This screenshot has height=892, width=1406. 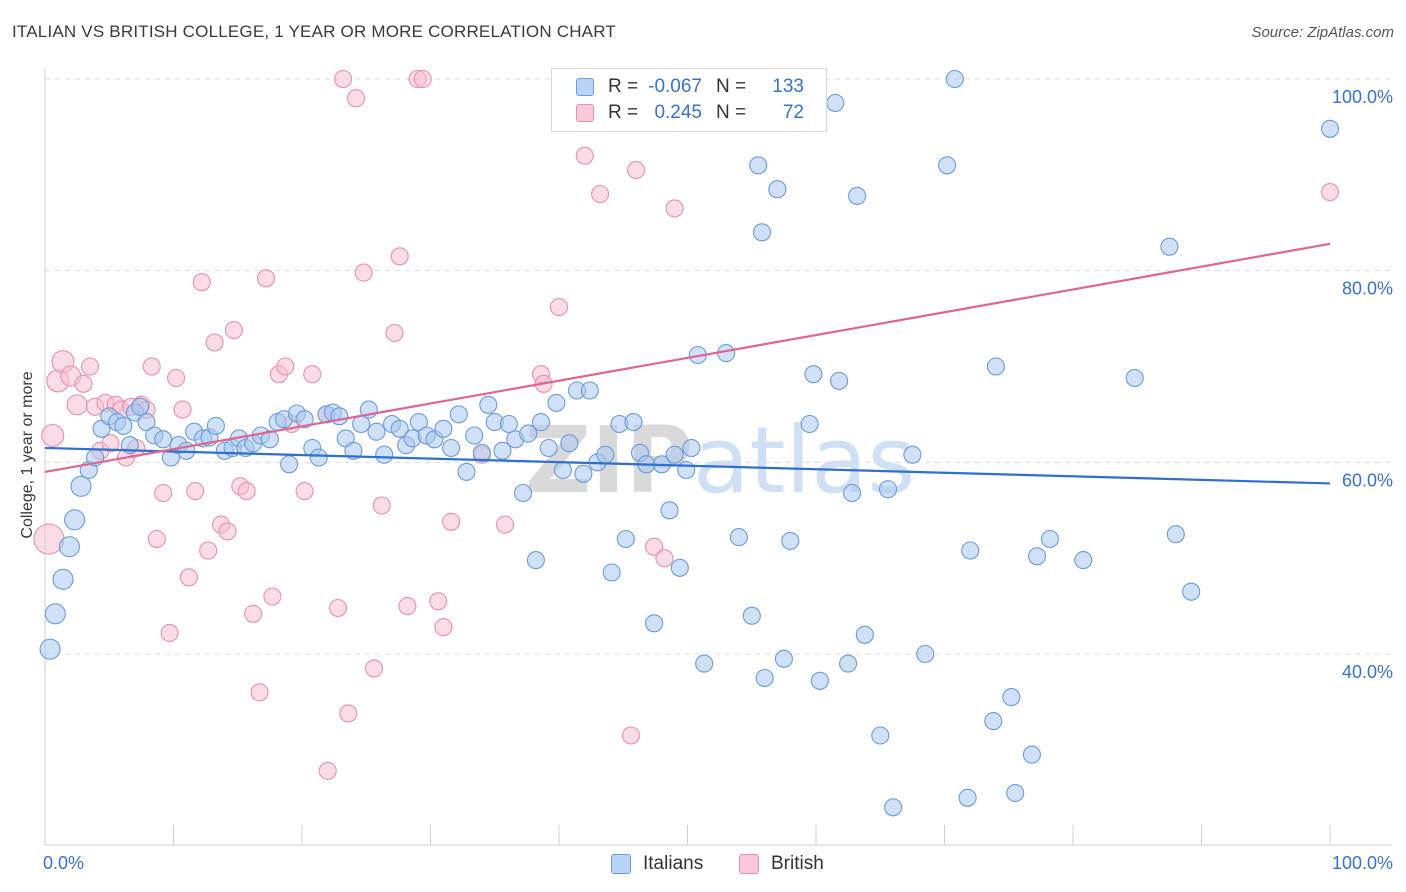 What do you see at coordinates (690, 87) in the screenshot?
I see `legend-row-italians: R = -0.067 N = 133` at bounding box center [690, 87].